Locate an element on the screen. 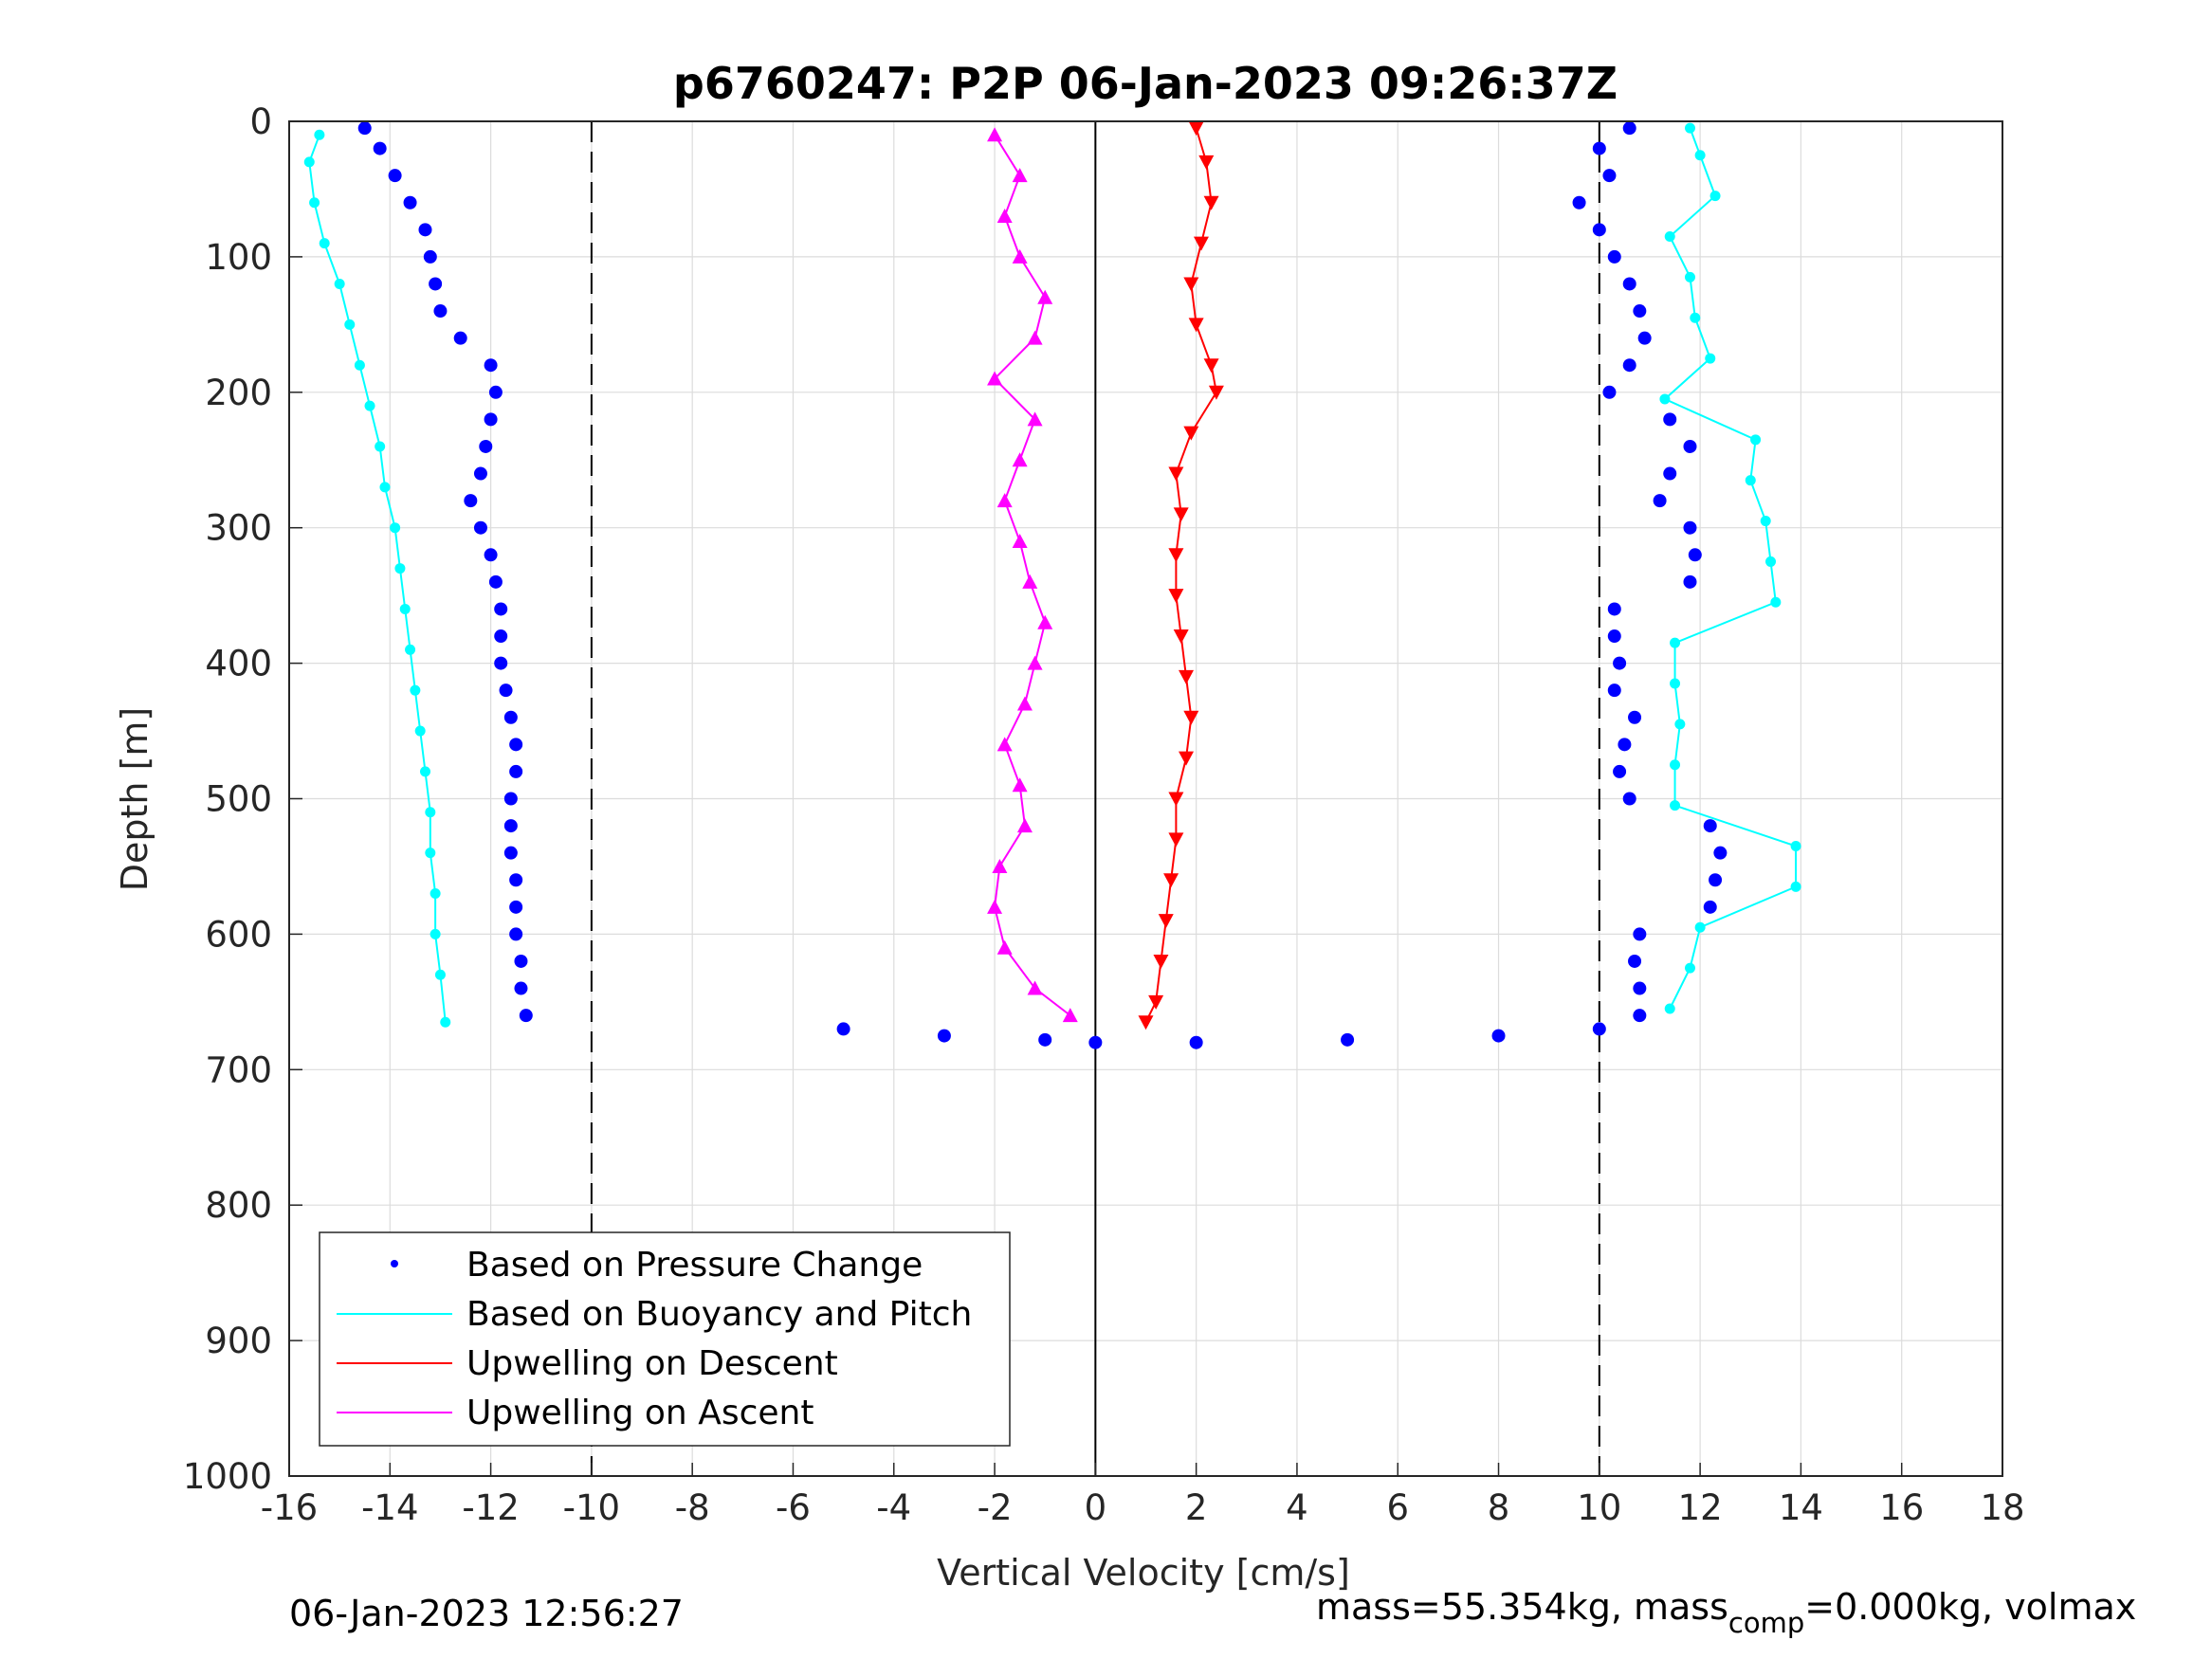 The height and width of the screenshot is (1659, 2212). legend-box is located at coordinates (665, 1339).